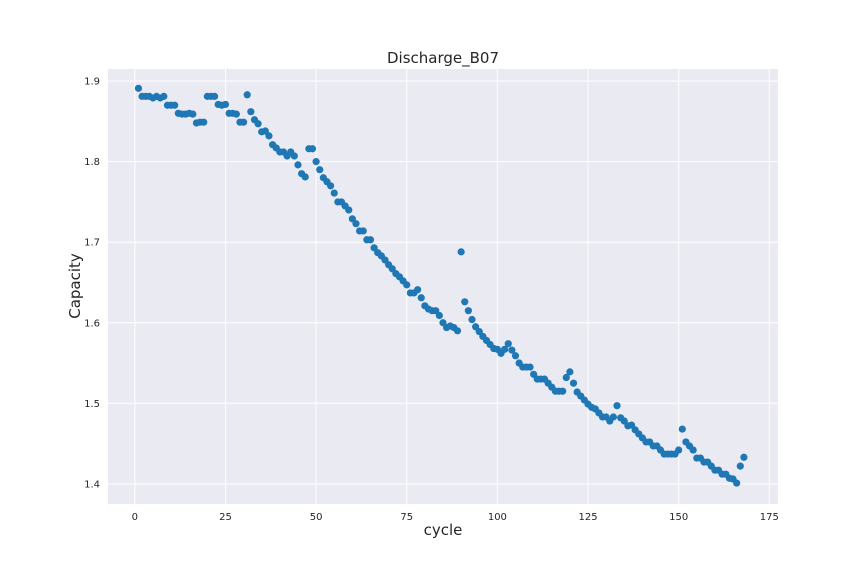 The height and width of the screenshot is (576, 864). Describe the element at coordinates (769, 517) in the screenshot. I see `x-tick-label: 175` at that location.